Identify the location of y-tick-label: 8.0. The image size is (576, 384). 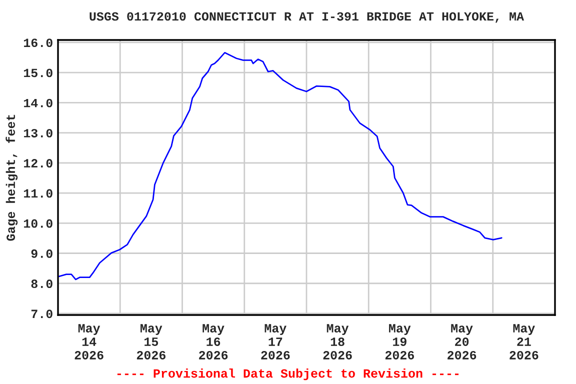
(41, 284).